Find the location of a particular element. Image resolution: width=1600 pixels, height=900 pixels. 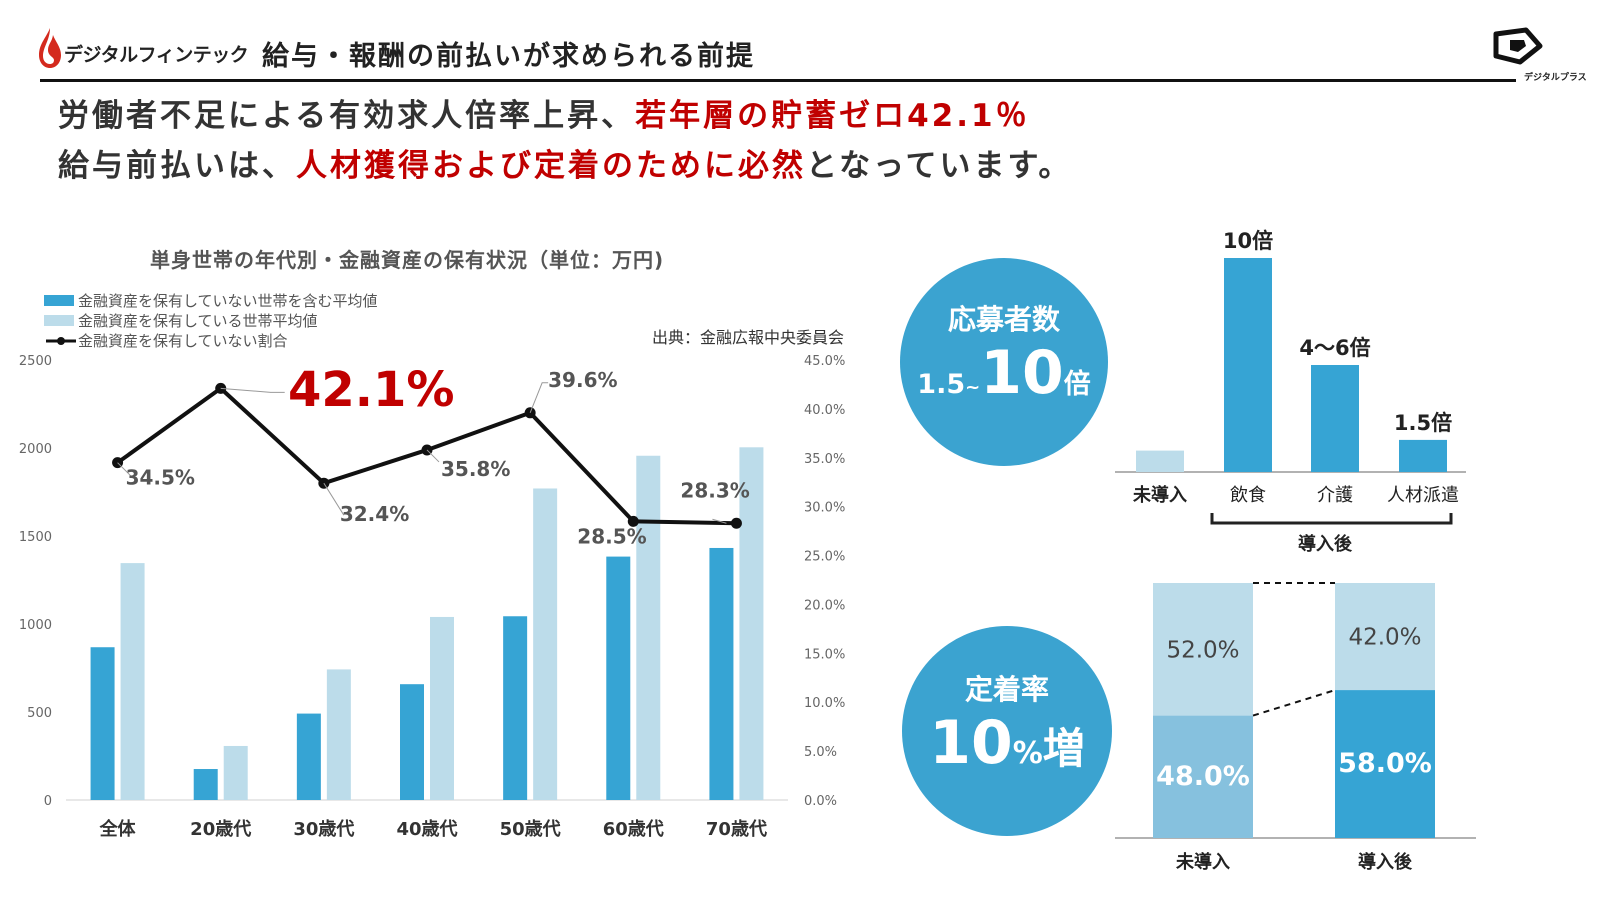

x-tick-label: 60歳代 is located at coordinates (633, 829).